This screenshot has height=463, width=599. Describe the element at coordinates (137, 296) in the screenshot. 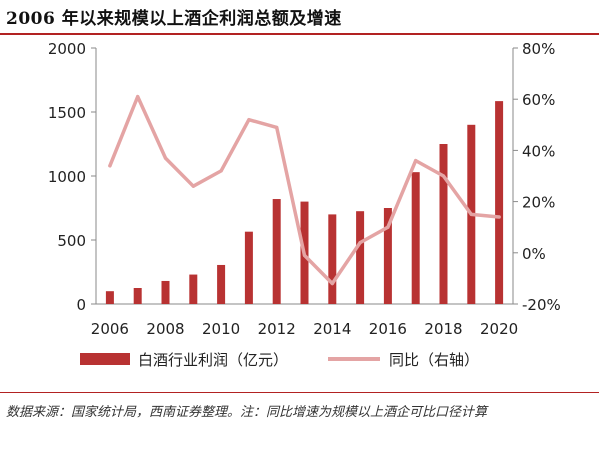

I see `bar-2007` at that location.